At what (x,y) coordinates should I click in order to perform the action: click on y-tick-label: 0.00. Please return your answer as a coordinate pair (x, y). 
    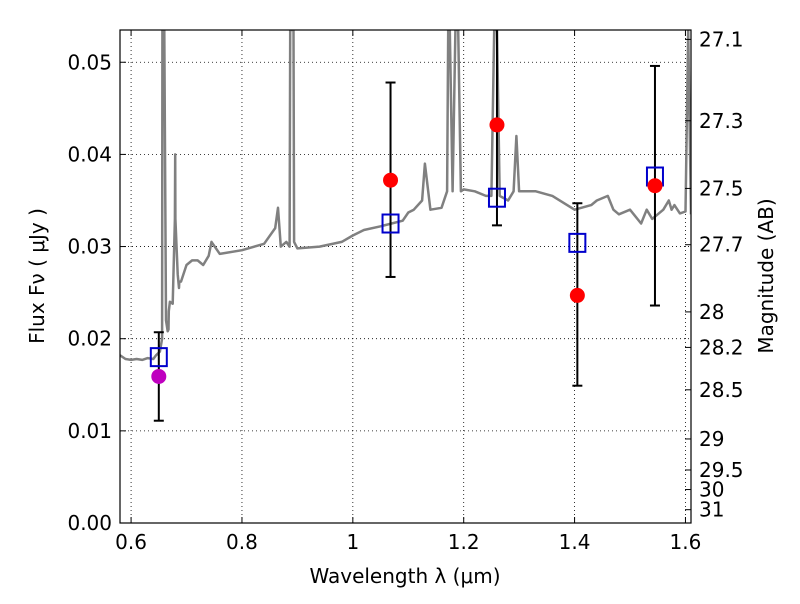
    Looking at the image, I should click on (89, 523).